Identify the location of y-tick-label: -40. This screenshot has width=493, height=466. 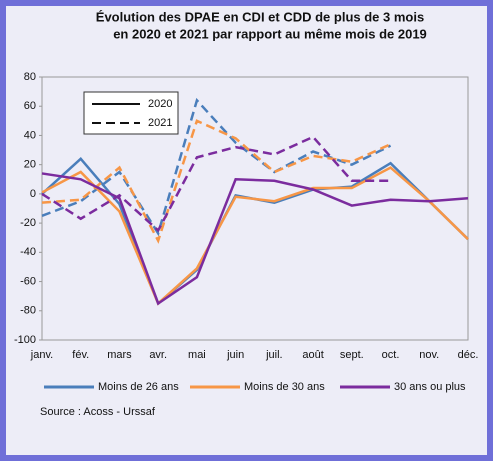
(28, 252).